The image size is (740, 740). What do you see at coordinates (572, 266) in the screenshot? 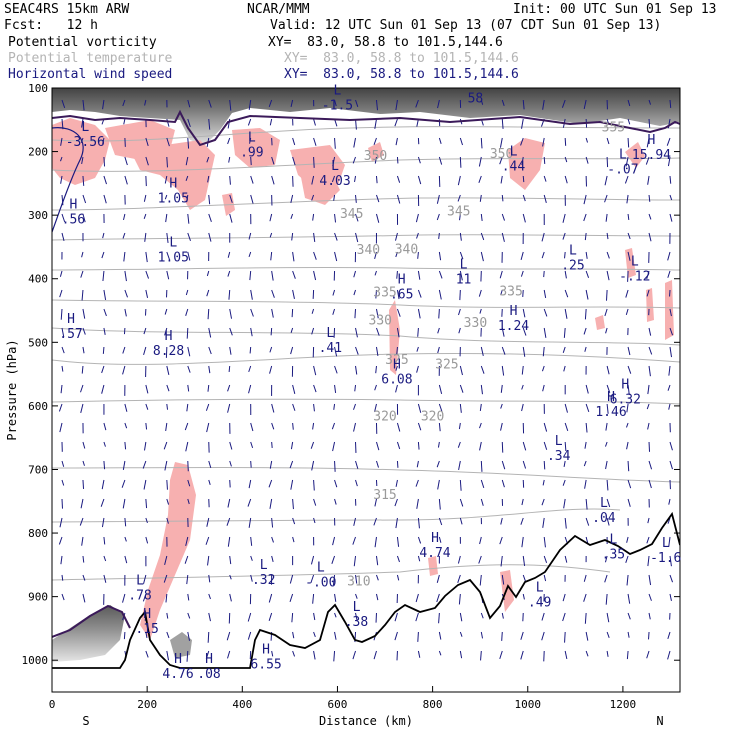
I see `extremum-value: .25` at bounding box center [572, 266].